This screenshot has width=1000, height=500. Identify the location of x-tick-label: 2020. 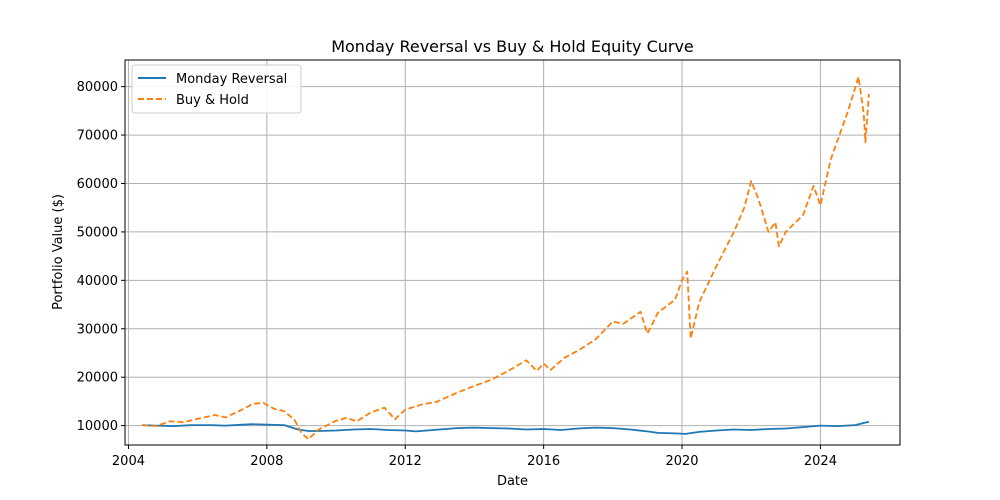
(681, 461).